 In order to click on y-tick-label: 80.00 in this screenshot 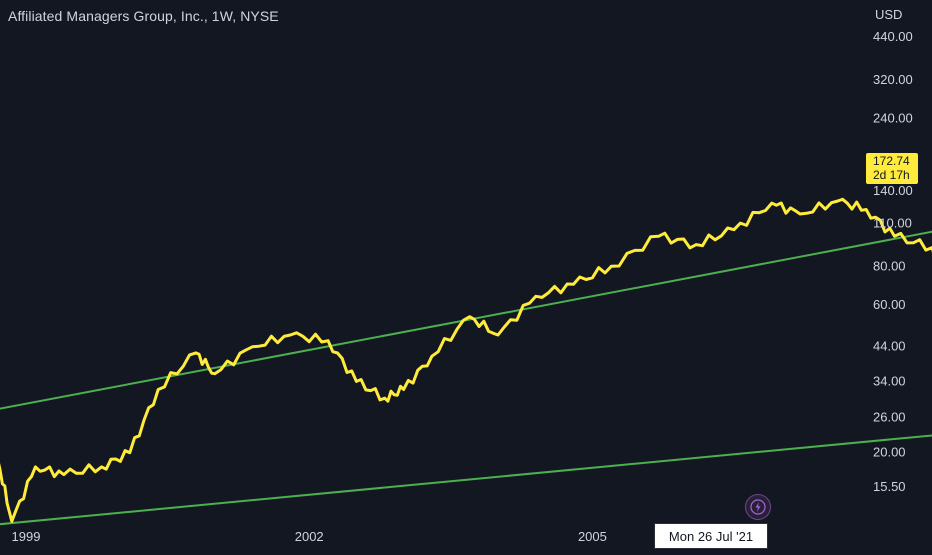, I will do `click(889, 265)`.